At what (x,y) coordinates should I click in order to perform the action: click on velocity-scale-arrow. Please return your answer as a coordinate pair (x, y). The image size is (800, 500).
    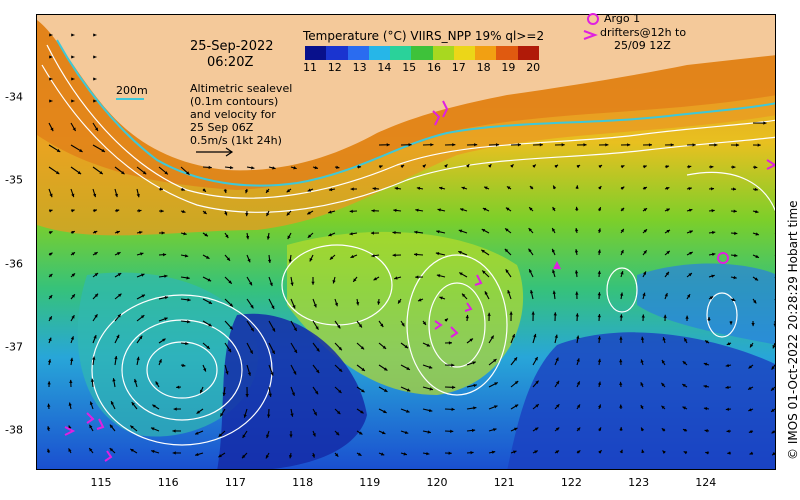
    Looking at the image, I should click on (215, 152).